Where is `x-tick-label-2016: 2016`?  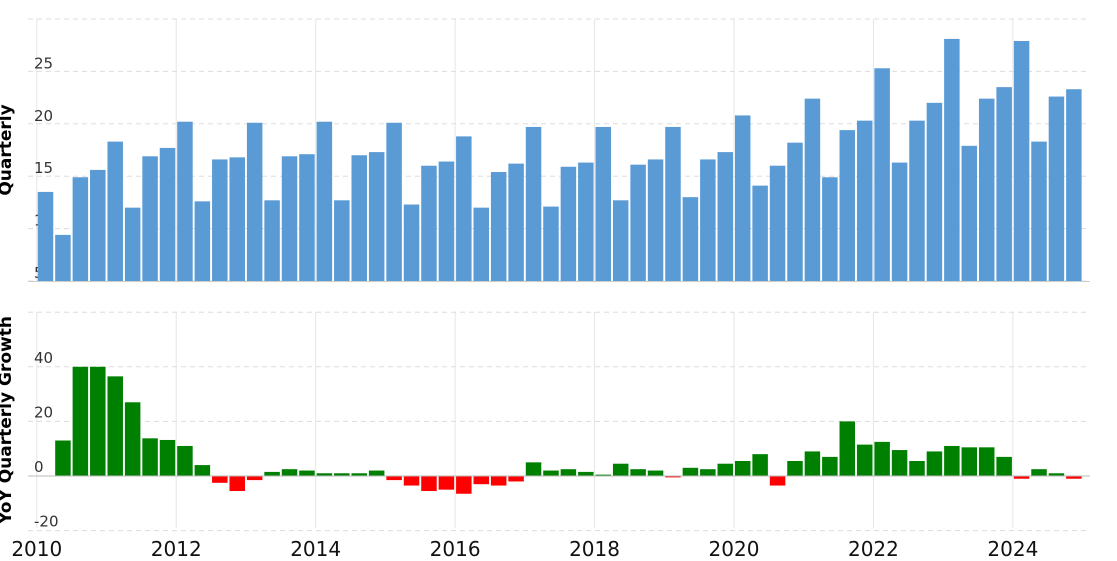
x-tick-label-2016: 2016 is located at coordinates (455, 549).